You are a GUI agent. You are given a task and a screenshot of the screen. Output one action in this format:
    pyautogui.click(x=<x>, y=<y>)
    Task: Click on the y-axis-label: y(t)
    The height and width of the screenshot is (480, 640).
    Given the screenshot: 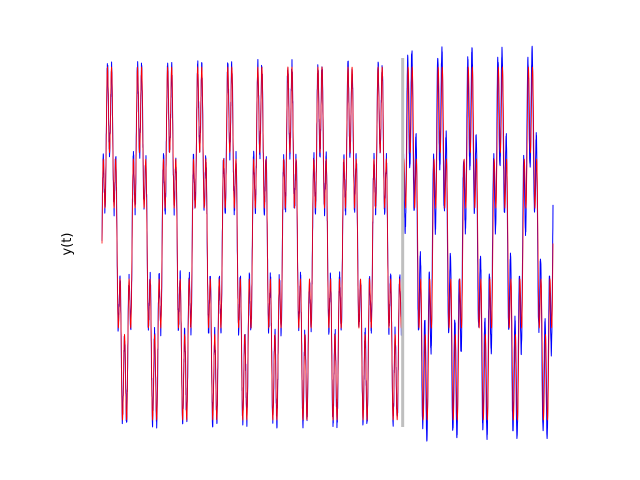 What is the action you would take?
    pyautogui.click(x=67, y=244)
    